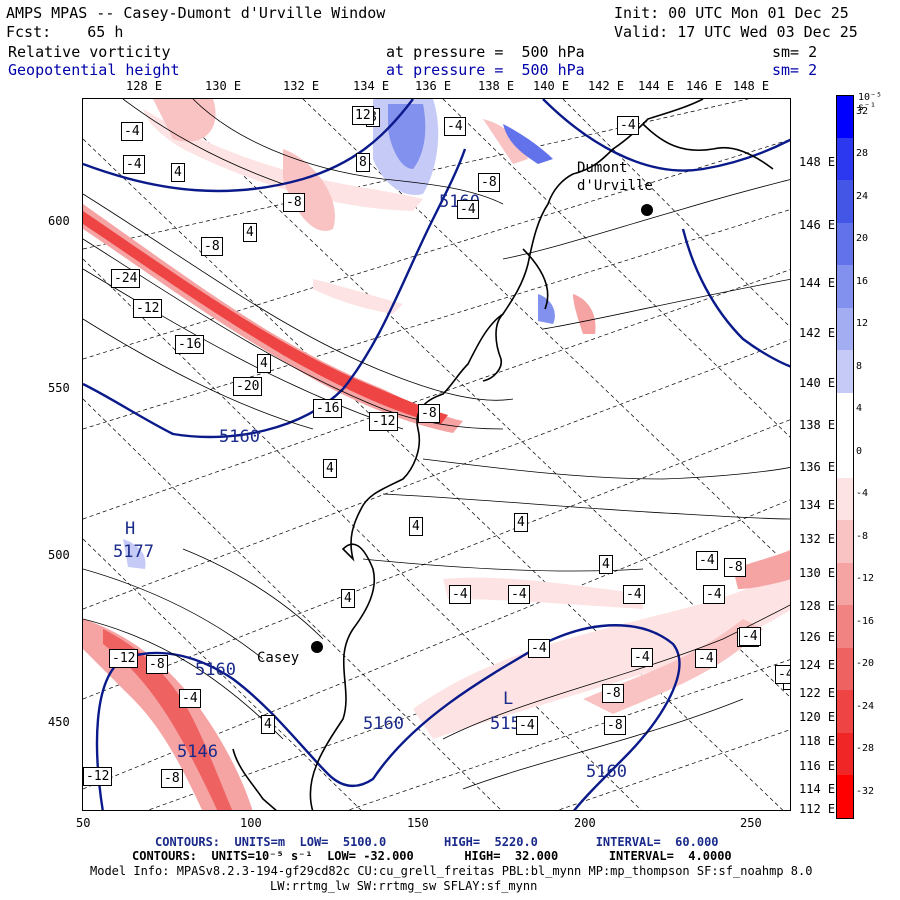 Image resolution: width=900 pixels, height=900 pixels. Describe the element at coordinates (751, 823) in the screenshot. I see `x-axis-label: 250` at that location.